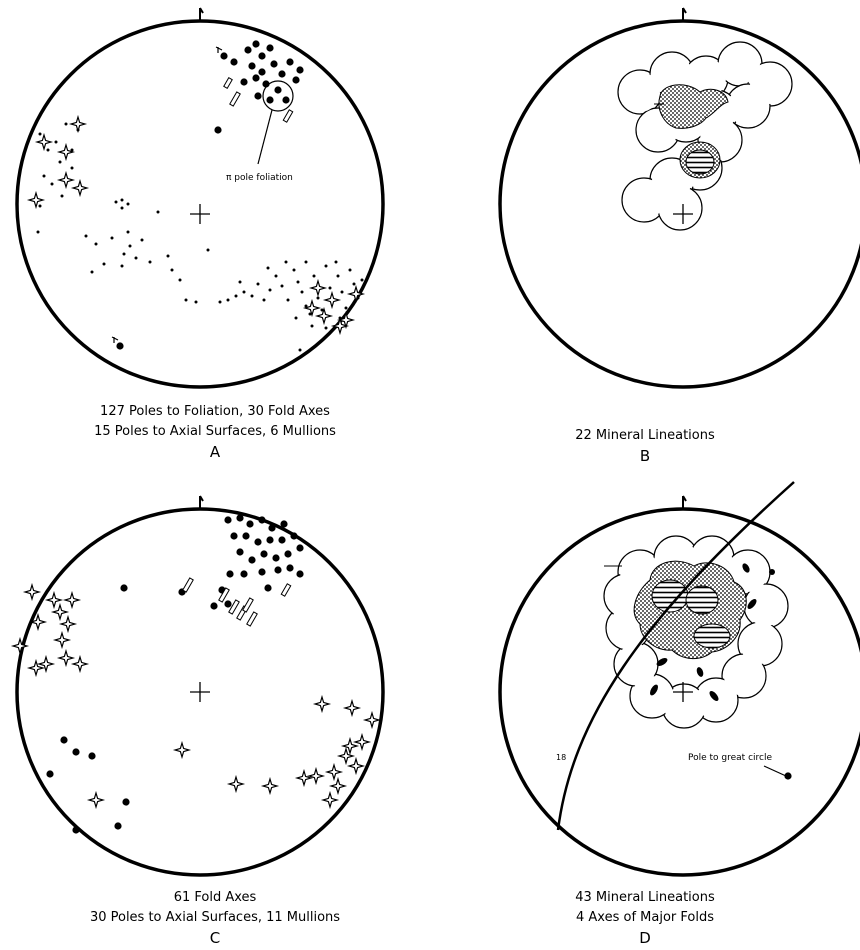 This screenshot has width=860, height=950. I want to click on caption-c-line-1: 61 Fold Axes, so click(215, 897).